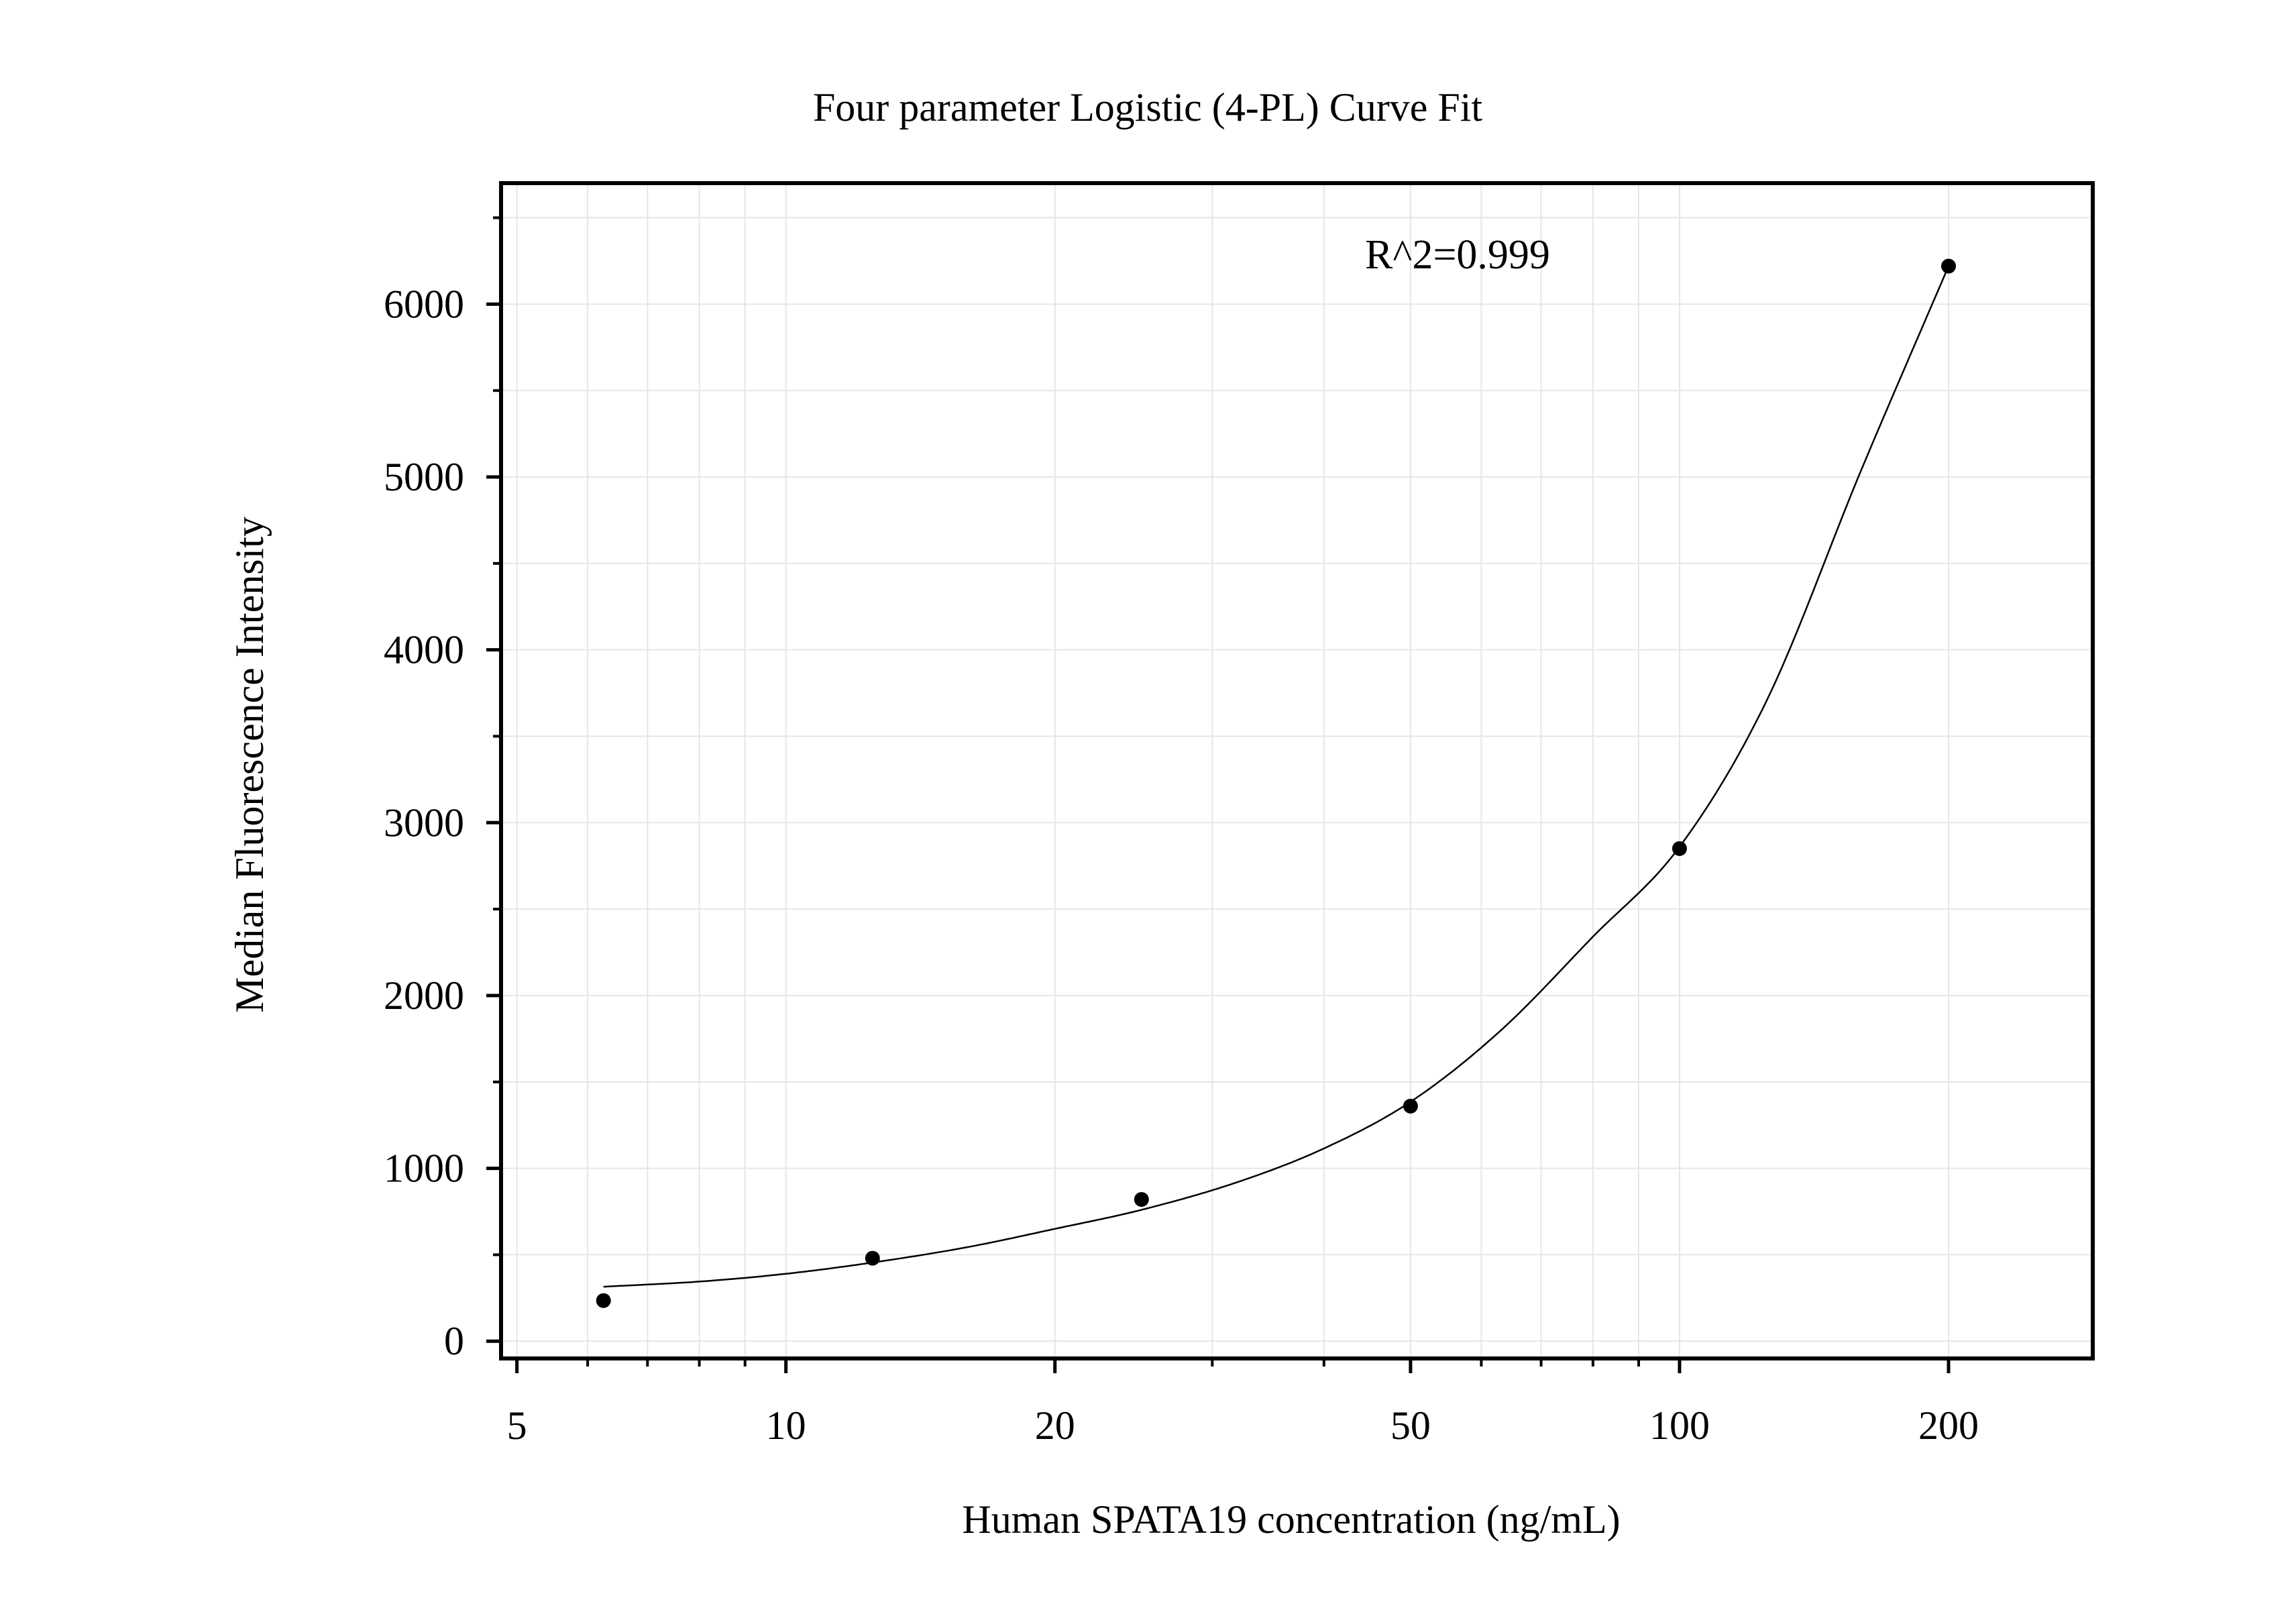  Describe the element at coordinates (1055, 1425) in the screenshot. I see `x-tick-label: 20` at that location.